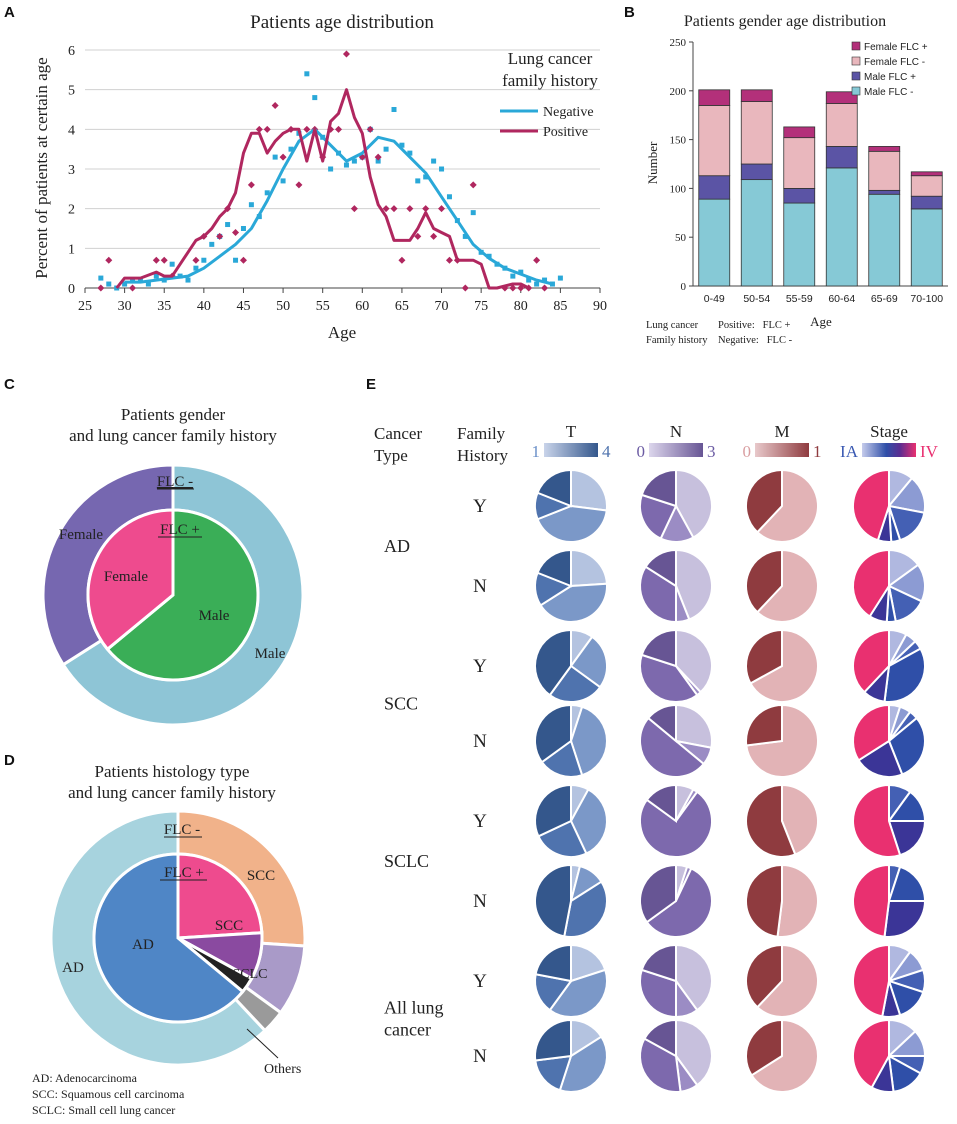 The image size is (957, 1124). I want to click on outer-ring-label: FLC -, so click(175, 482).